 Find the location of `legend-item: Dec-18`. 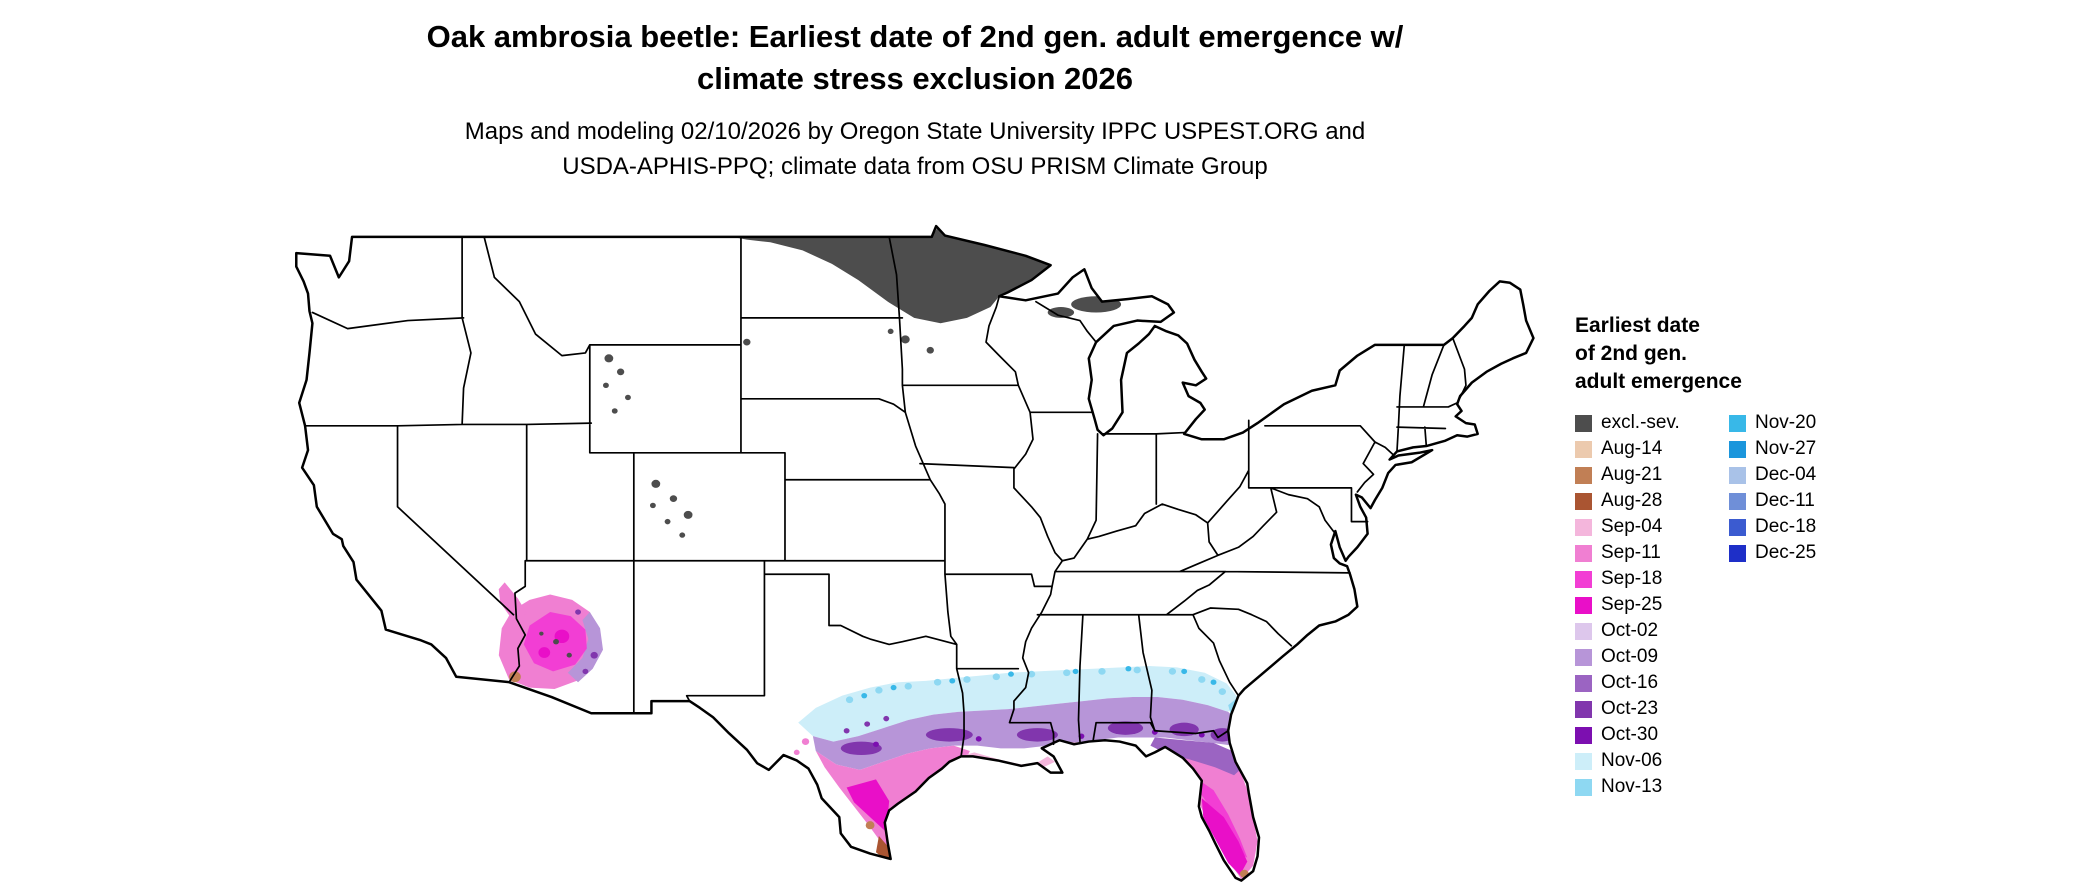

legend-item: Dec-18 is located at coordinates (1772, 527).